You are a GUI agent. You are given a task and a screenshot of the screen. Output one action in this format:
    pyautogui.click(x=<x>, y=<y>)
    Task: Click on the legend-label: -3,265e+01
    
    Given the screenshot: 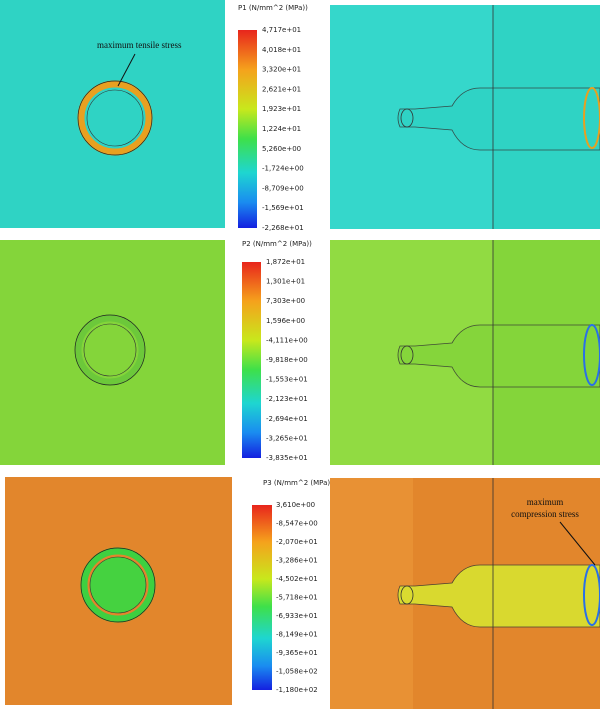 What is the action you would take?
    pyautogui.click(x=287, y=438)
    